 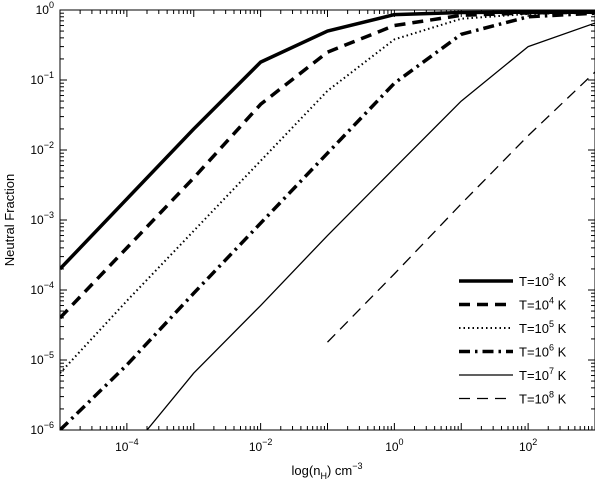 What do you see at coordinates (42, 148) in the screenshot?
I see `y-tick-label: 10⁻²` at bounding box center [42, 148].